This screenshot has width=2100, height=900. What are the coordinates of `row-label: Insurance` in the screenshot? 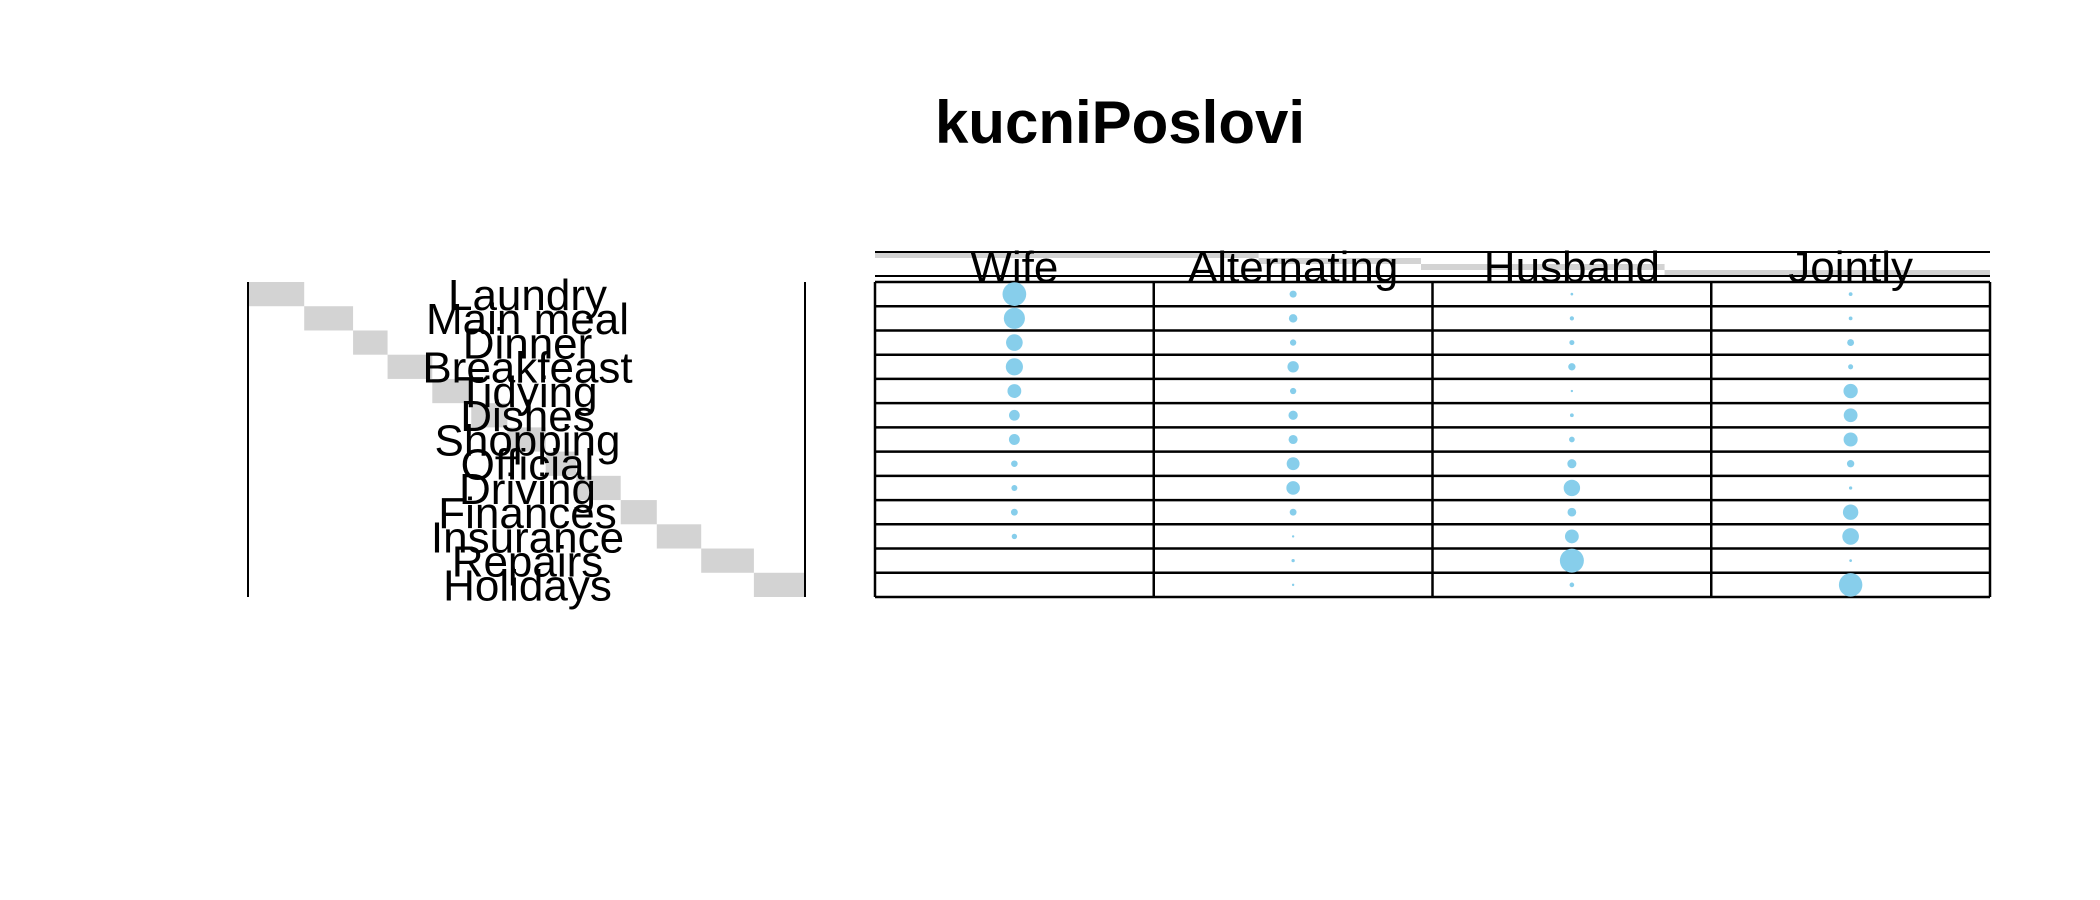 It's located at (527, 537).